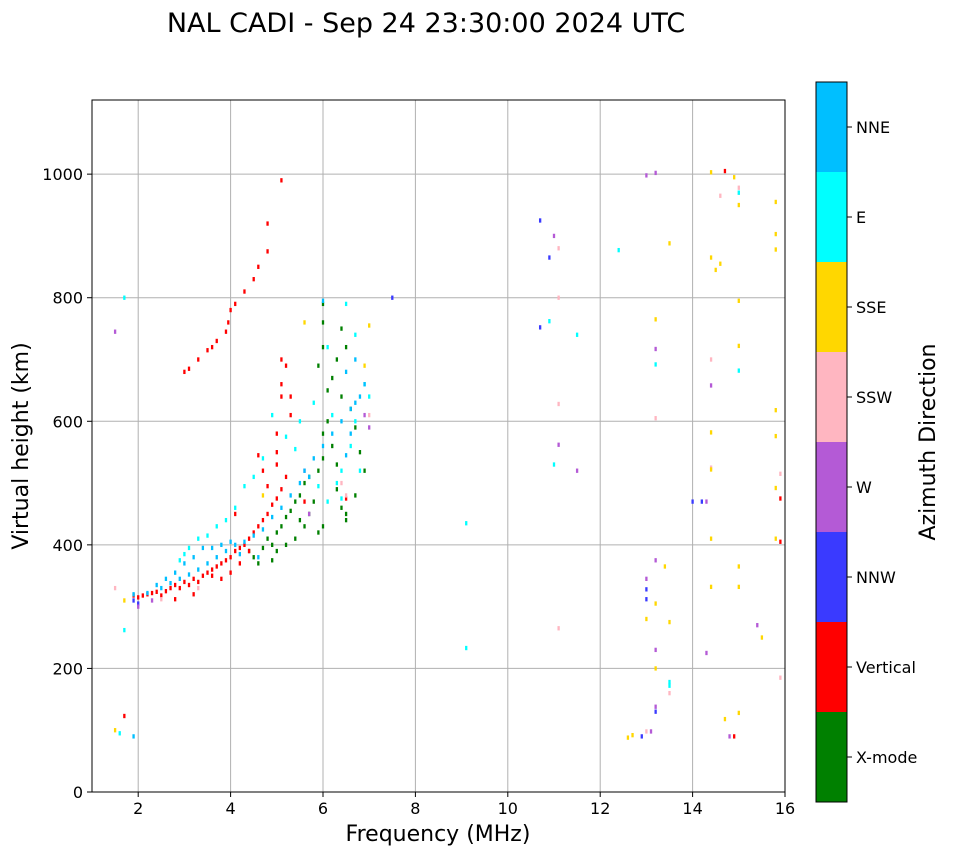 The width and height of the screenshot is (958, 857). Describe the element at coordinates (508, 808) in the screenshot. I see `x-tick-label: 10` at that location.